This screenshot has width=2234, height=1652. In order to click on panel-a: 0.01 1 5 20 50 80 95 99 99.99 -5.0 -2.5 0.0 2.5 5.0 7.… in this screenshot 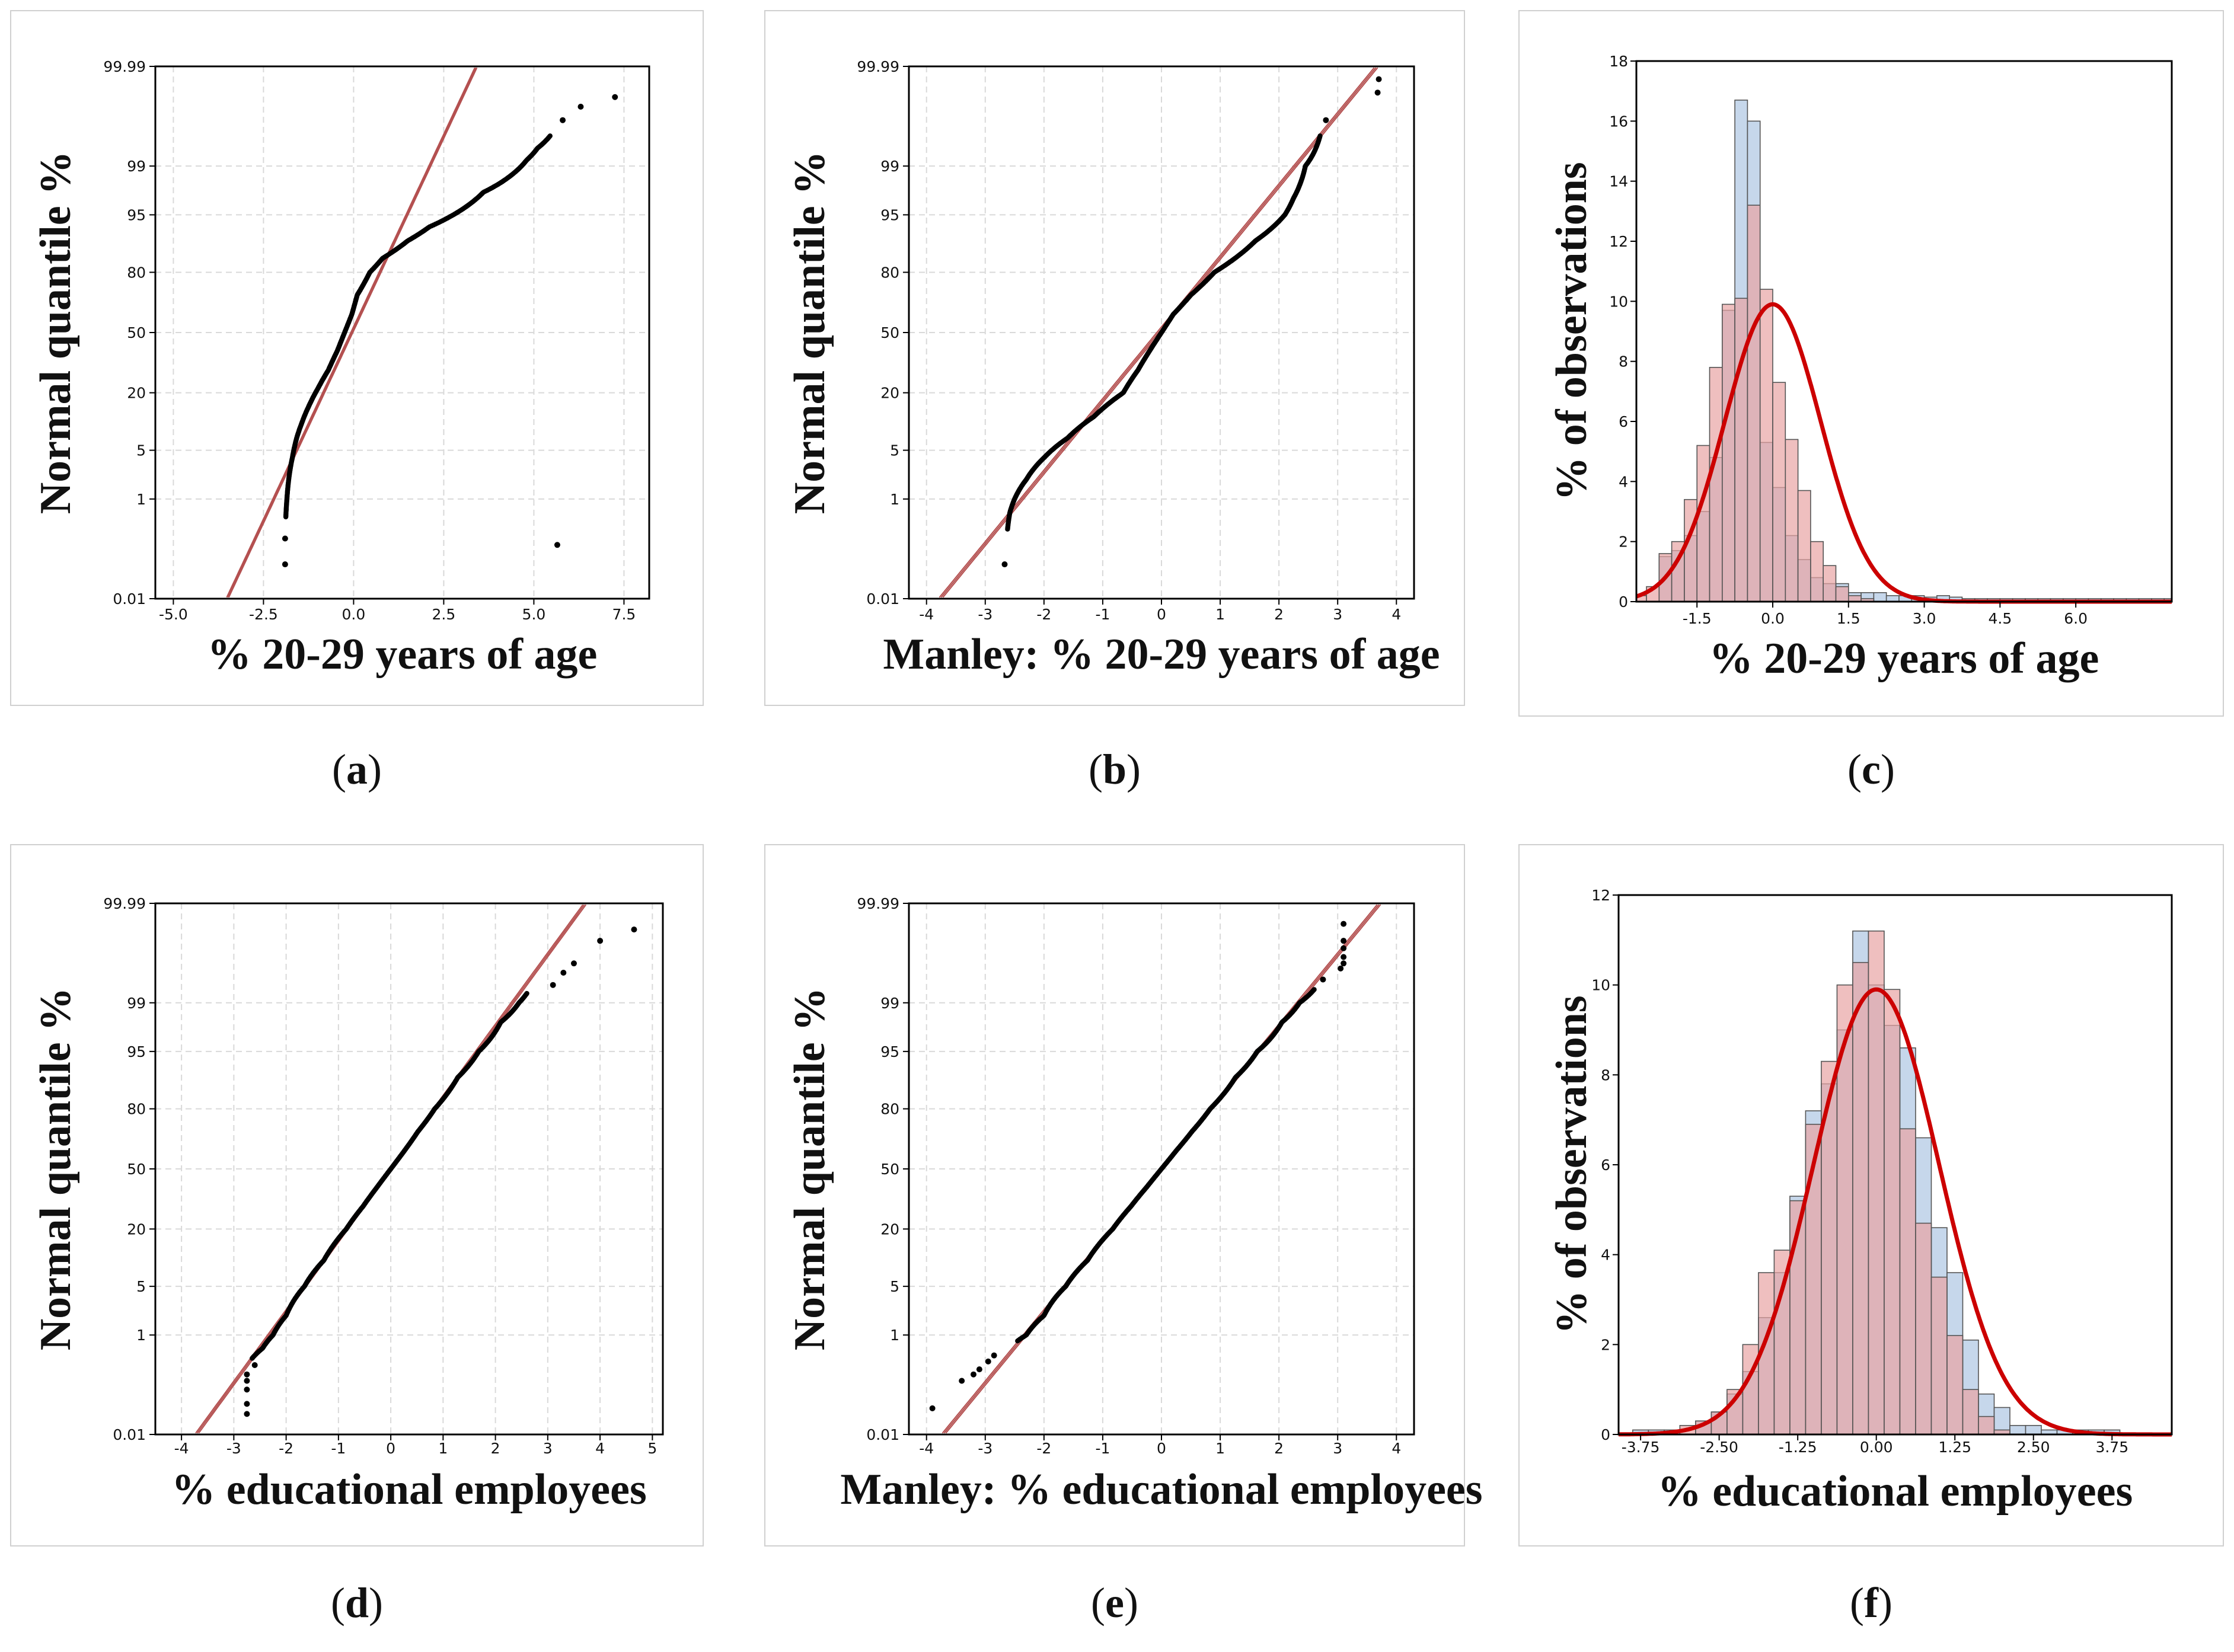, I will do `click(357, 402)`.